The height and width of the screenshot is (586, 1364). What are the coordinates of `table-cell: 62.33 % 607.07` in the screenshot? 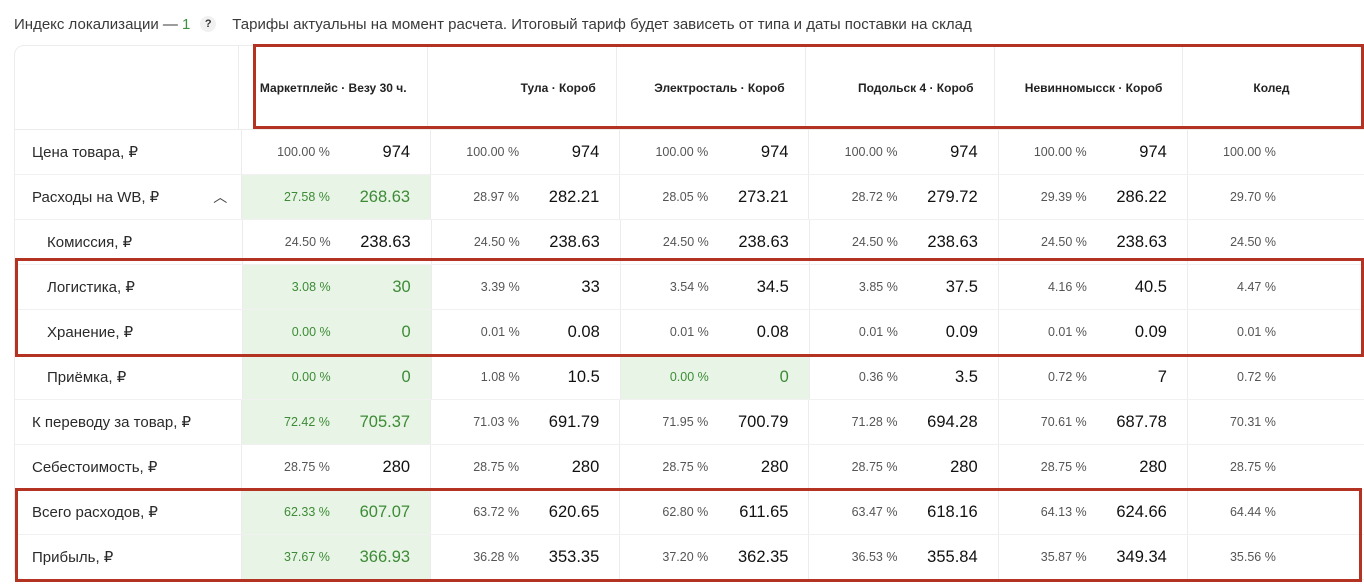 It's located at (336, 512).